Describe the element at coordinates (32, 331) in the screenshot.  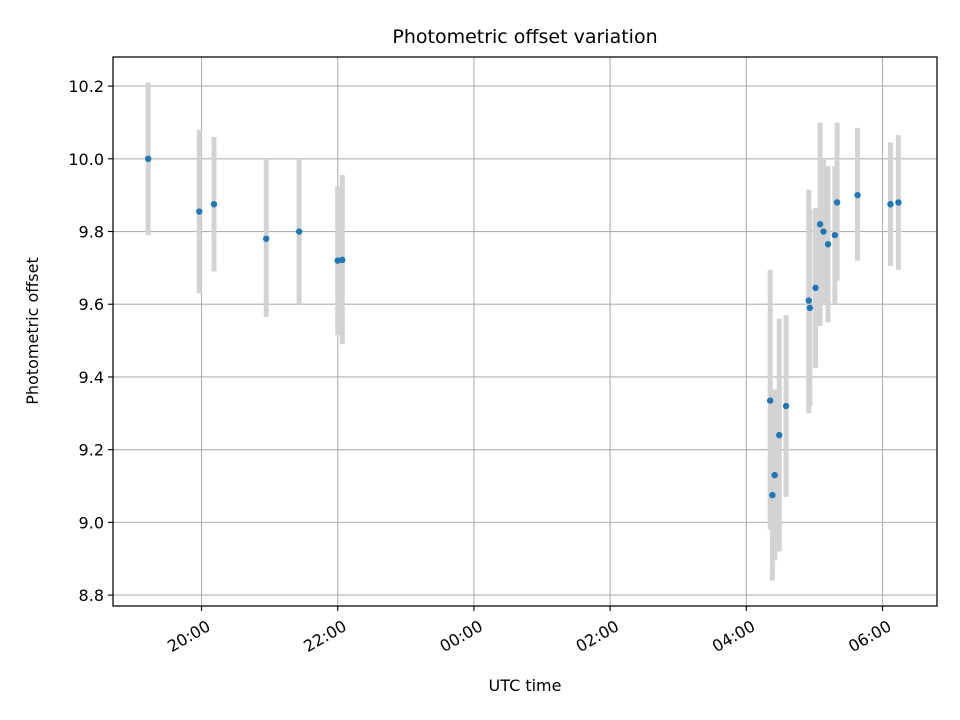
I see `y-axis-title: Photometric offset` at that location.